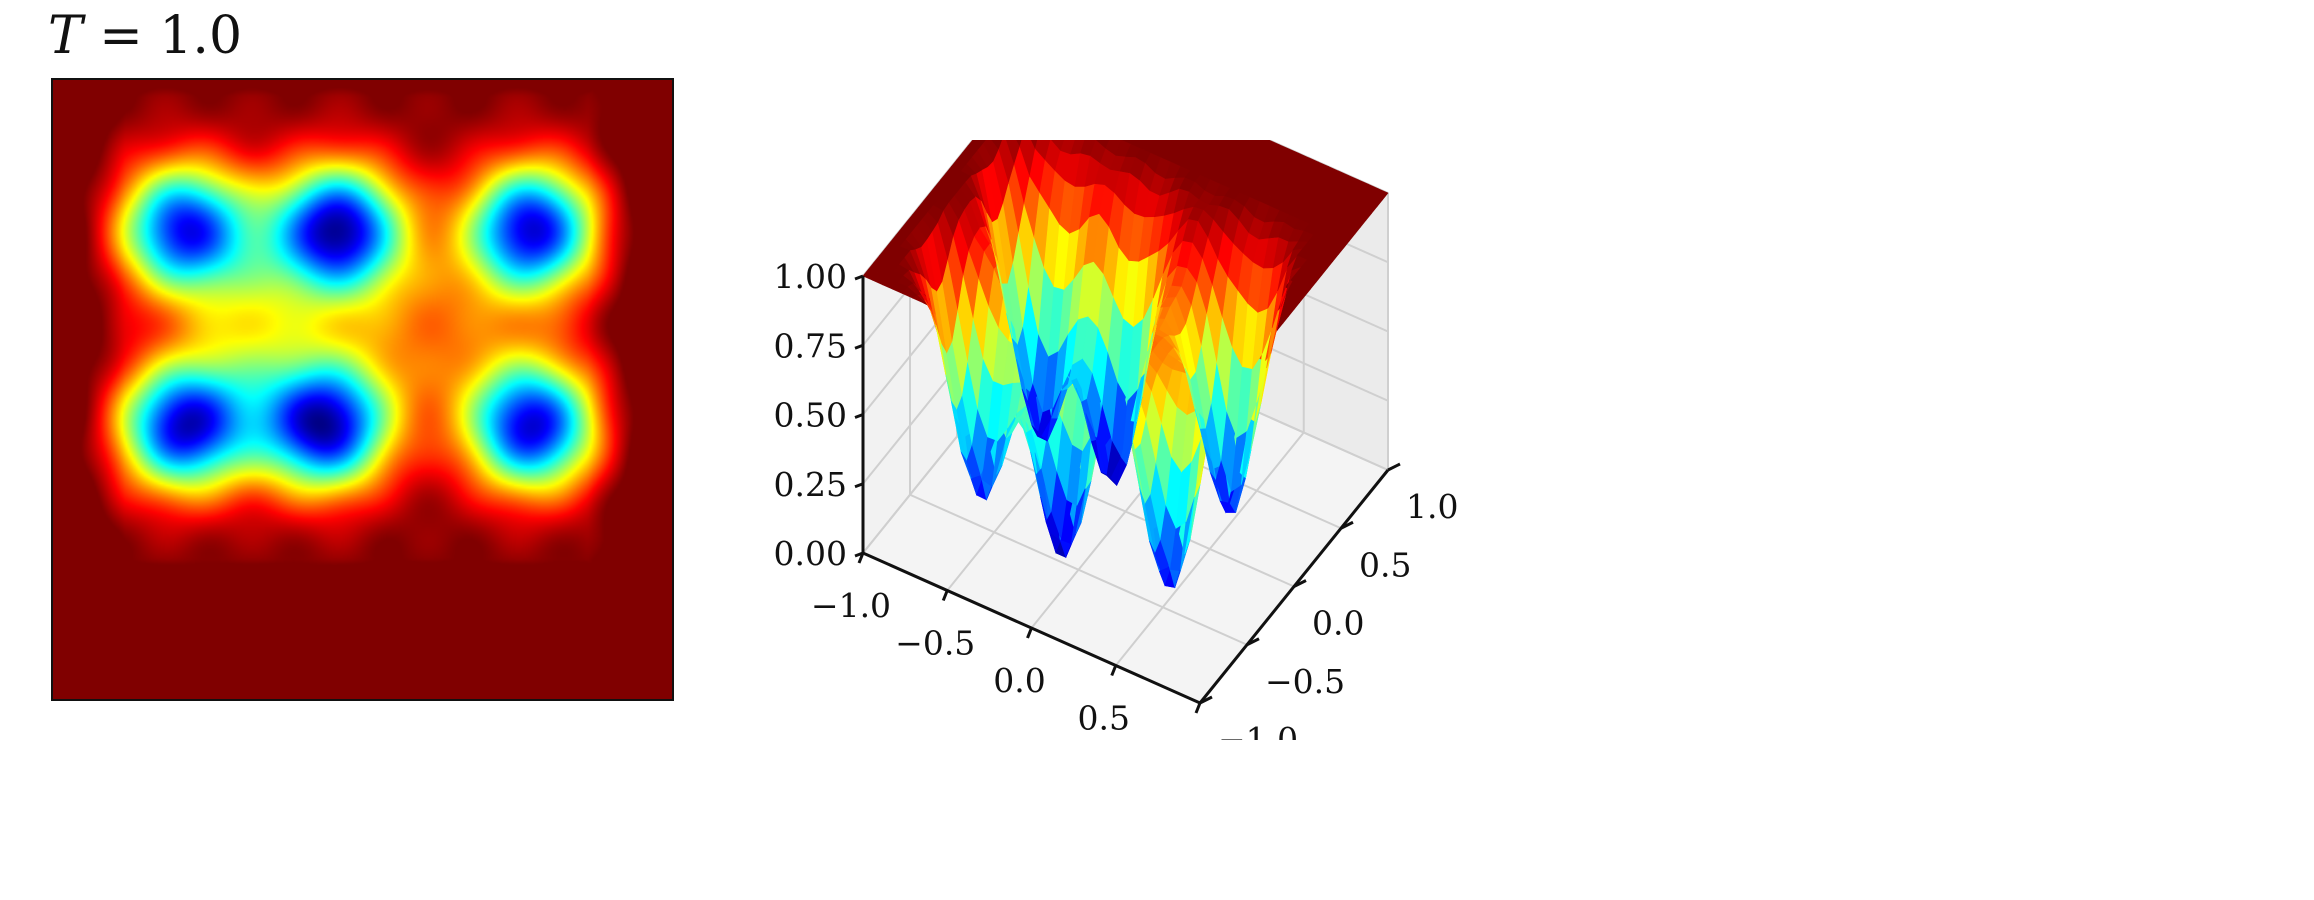  Describe the element at coordinates (1104, 718) in the screenshot. I see `x-tick-label: 0.5` at that location.